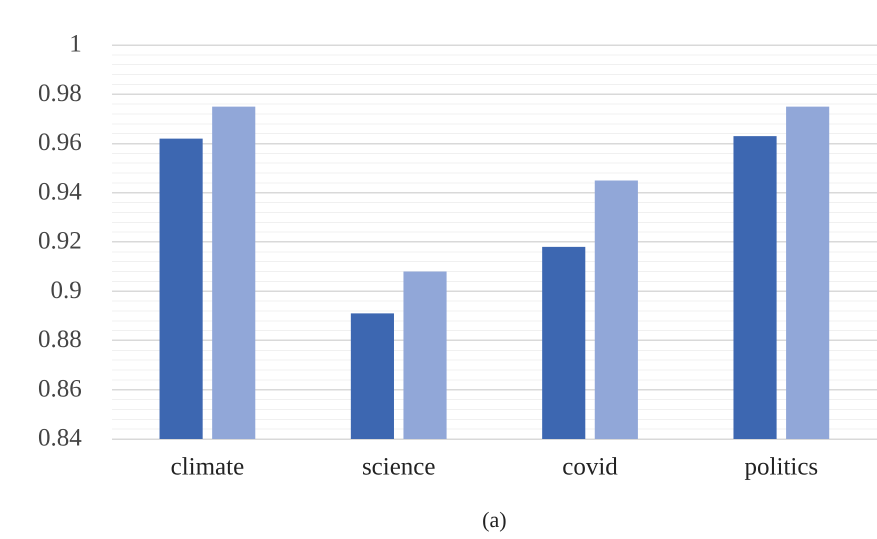  Describe the element at coordinates (494, 519) in the screenshot. I see `text: (a)` at that location.